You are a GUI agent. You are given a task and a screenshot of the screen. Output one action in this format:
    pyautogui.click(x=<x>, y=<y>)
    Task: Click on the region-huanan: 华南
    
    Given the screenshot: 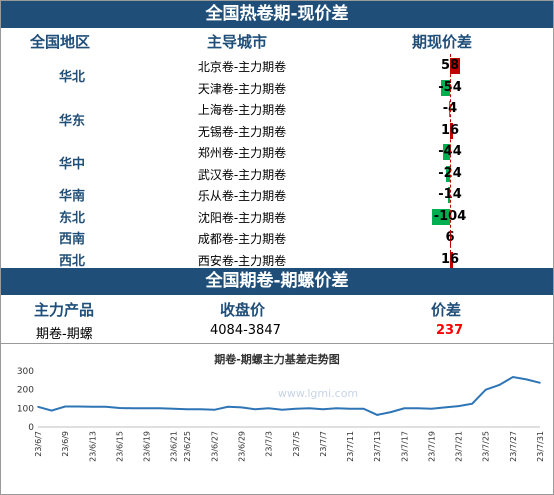 What is the action you would take?
    pyautogui.click(x=71, y=196)
    